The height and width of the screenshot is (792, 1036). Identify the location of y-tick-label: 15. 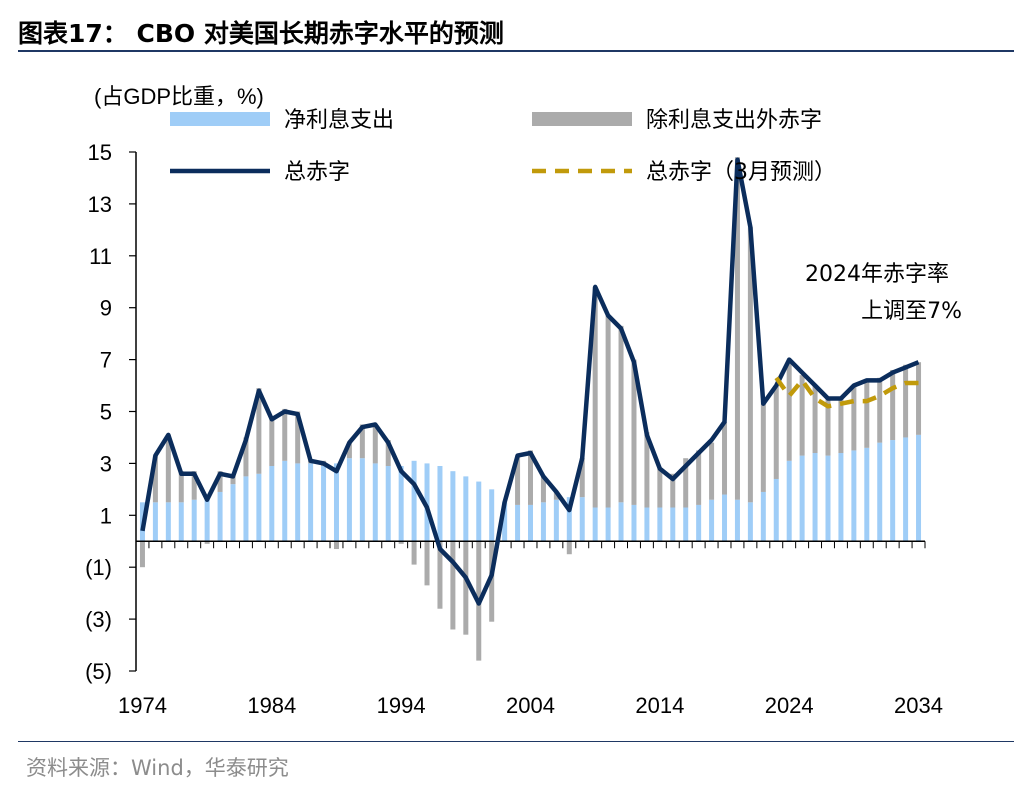
(100, 152).